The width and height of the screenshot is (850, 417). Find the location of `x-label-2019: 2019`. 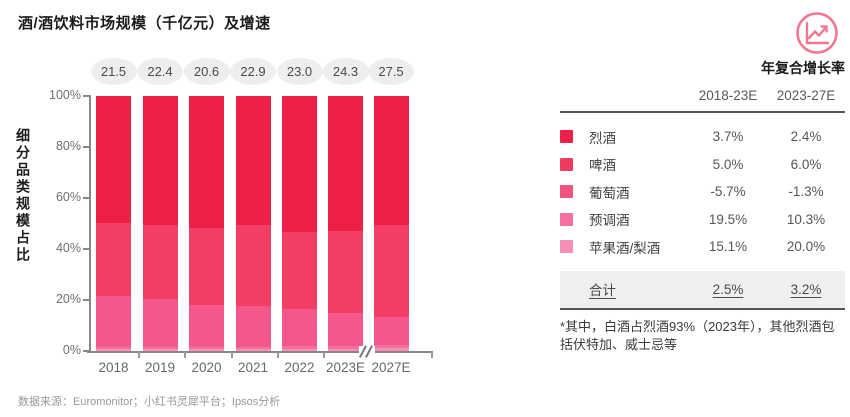

x-label-2019: 2019 is located at coordinates (160, 367).